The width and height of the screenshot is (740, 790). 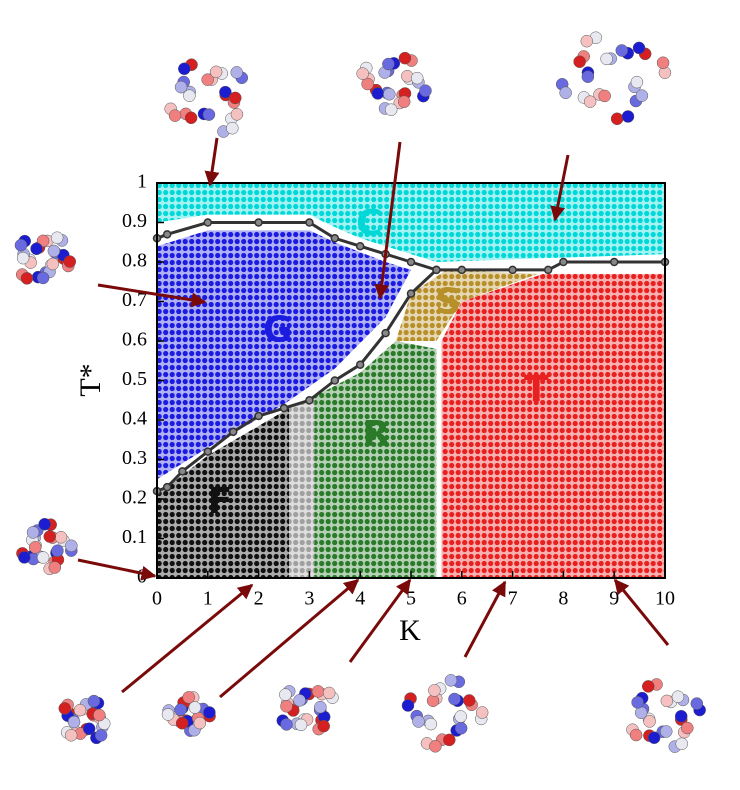 I want to click on y-tick-label: 0.9, so click(x=134, y=221).